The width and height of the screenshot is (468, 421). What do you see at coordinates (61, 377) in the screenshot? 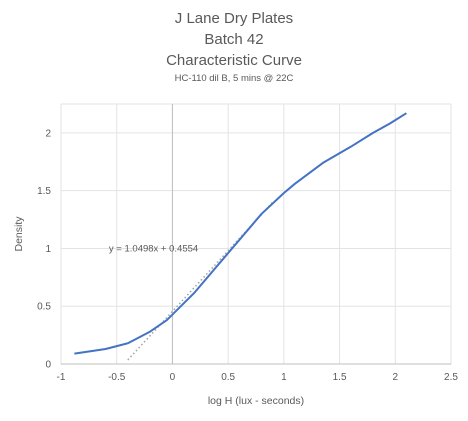
I see `x-tick-label: -1` at bounding box center [61, 377].